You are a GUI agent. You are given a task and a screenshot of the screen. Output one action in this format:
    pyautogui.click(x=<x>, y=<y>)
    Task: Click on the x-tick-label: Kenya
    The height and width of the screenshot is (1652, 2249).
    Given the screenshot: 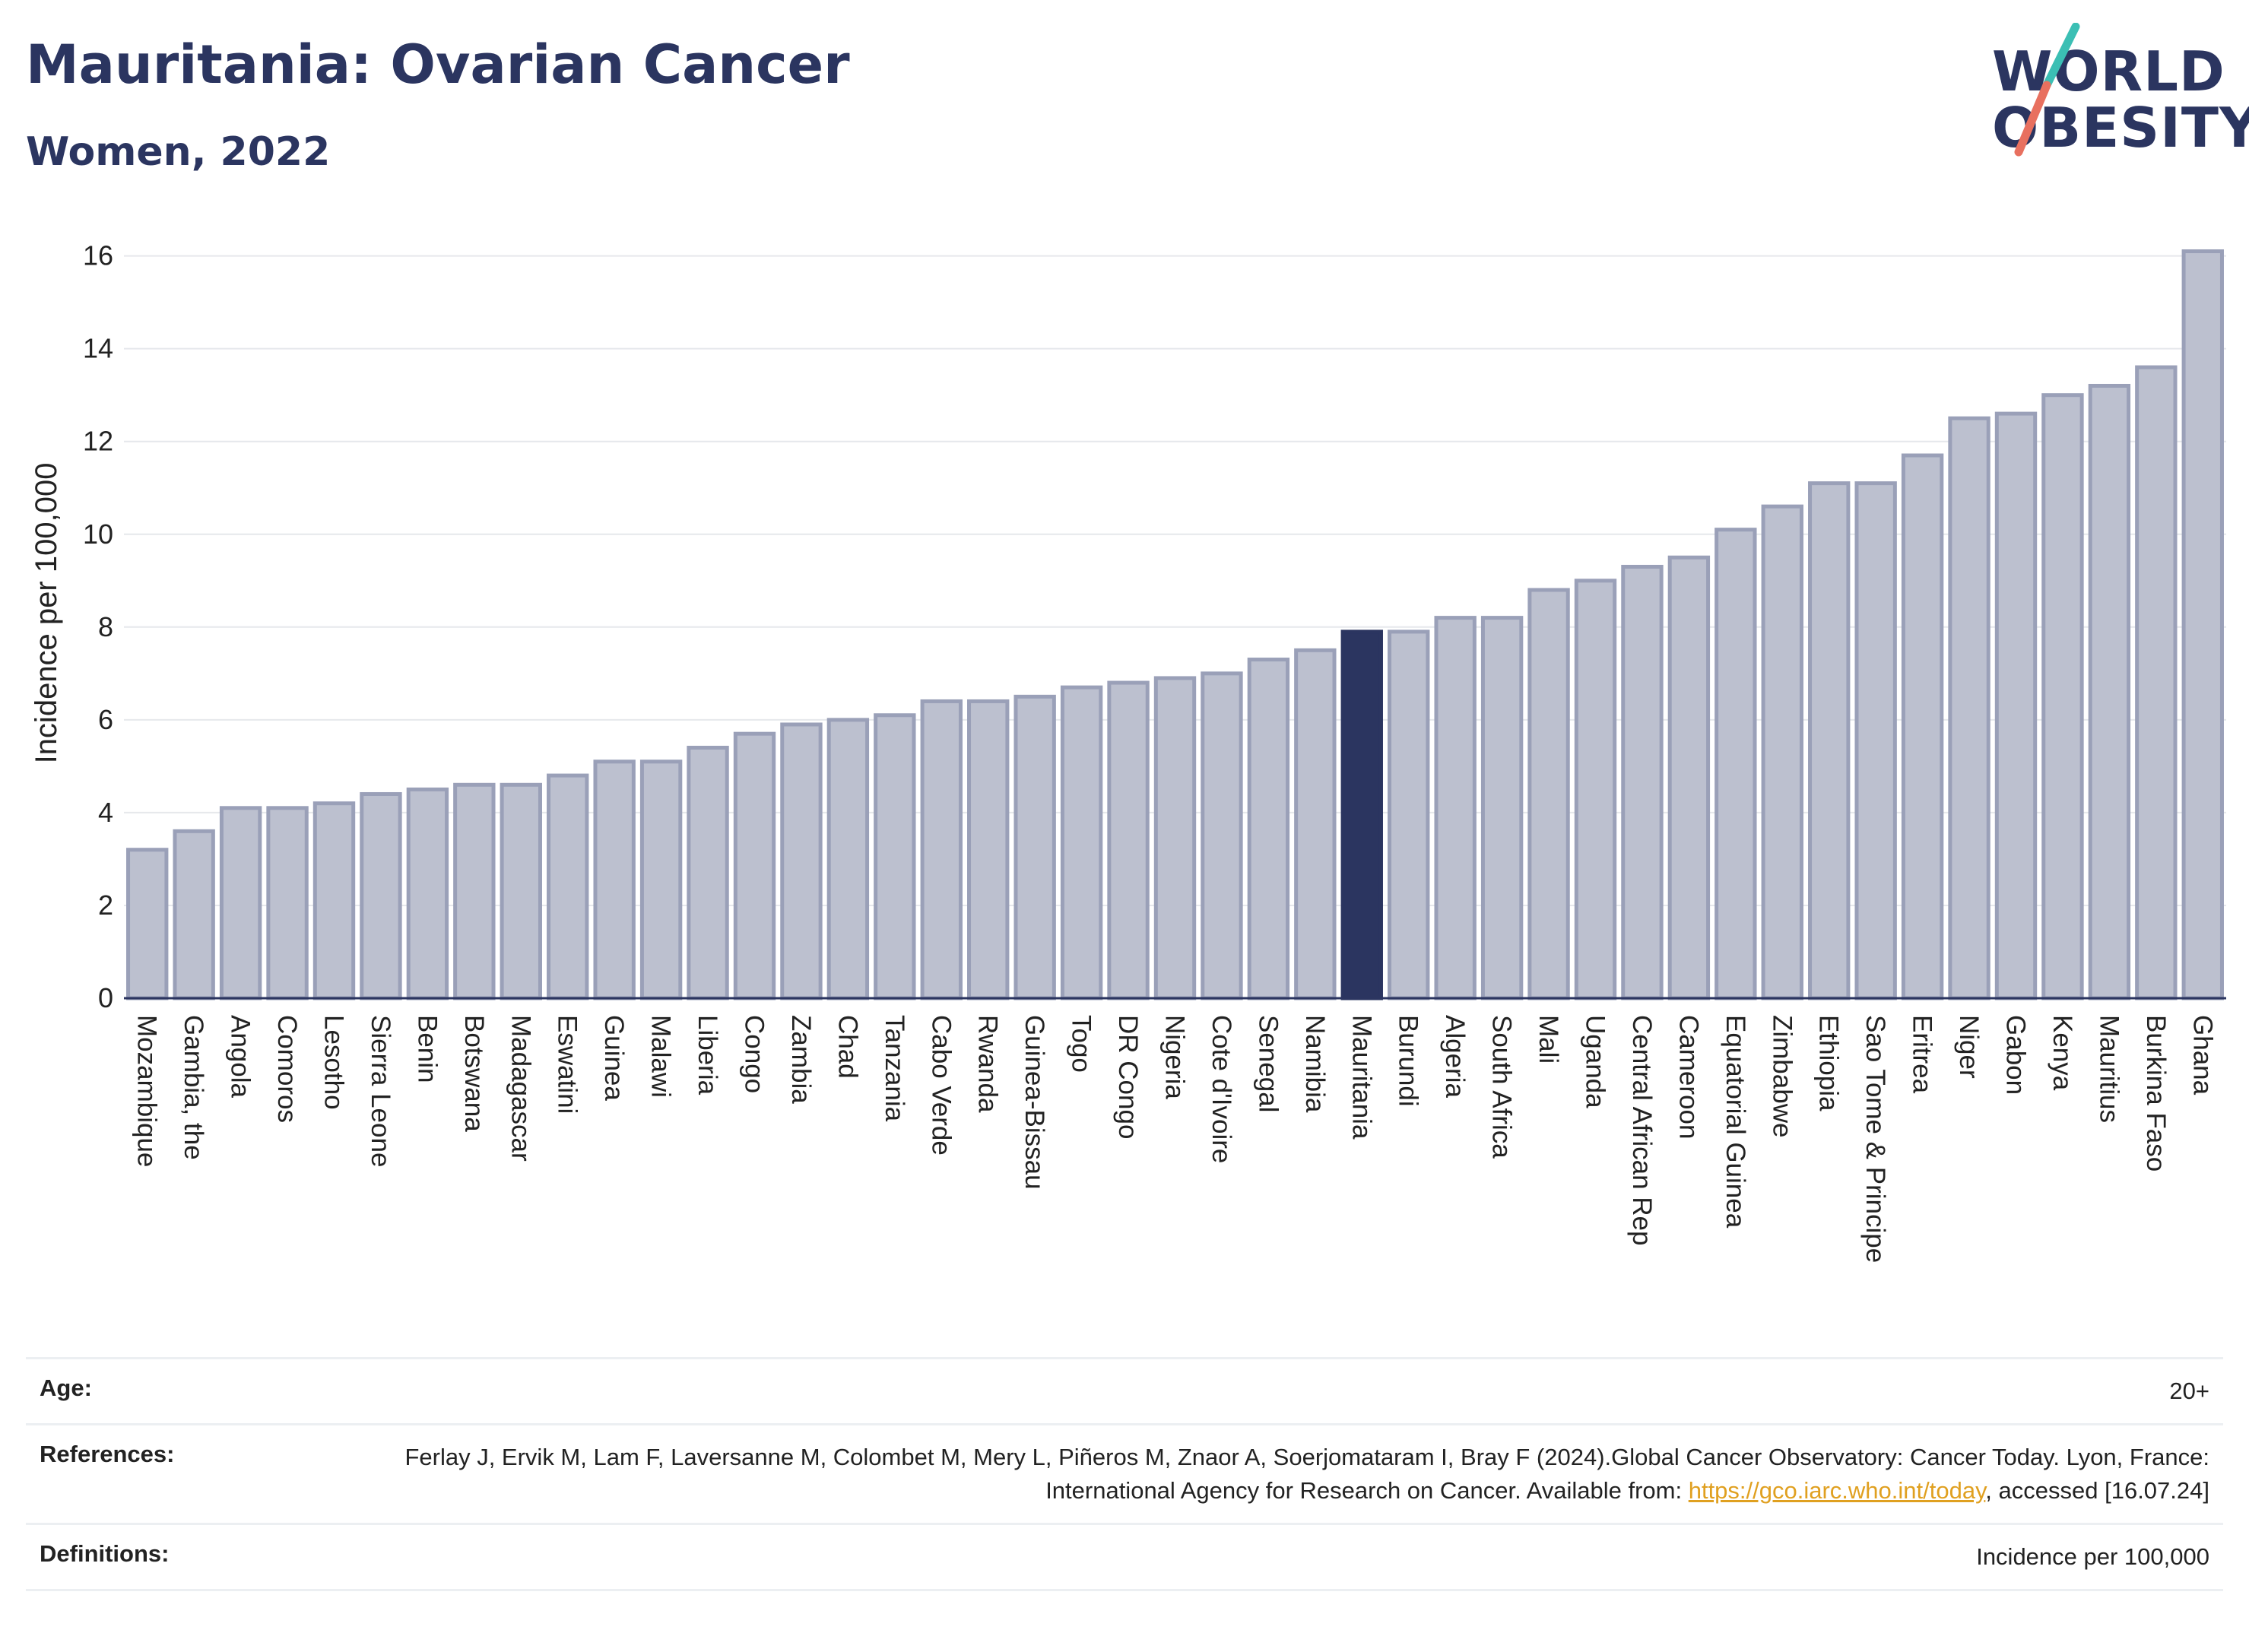 What is the action you would take?
    pyautogui.click(x=2062, y=1053)
    